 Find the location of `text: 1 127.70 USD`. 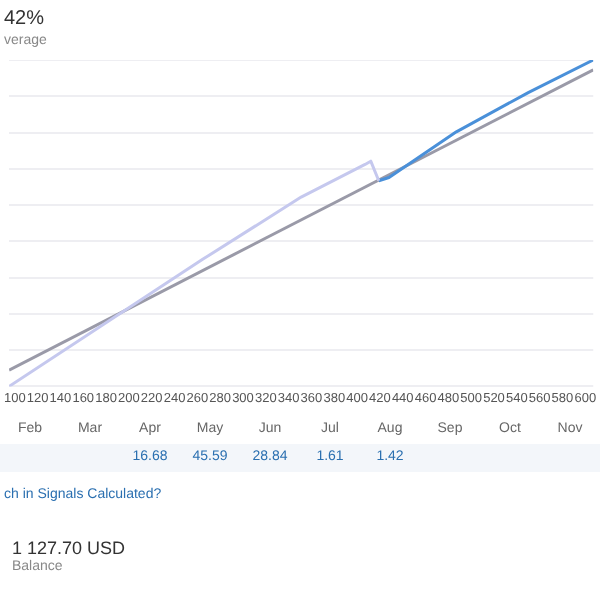

text: 1 127.70 USD is located at coordinates (70, 548).